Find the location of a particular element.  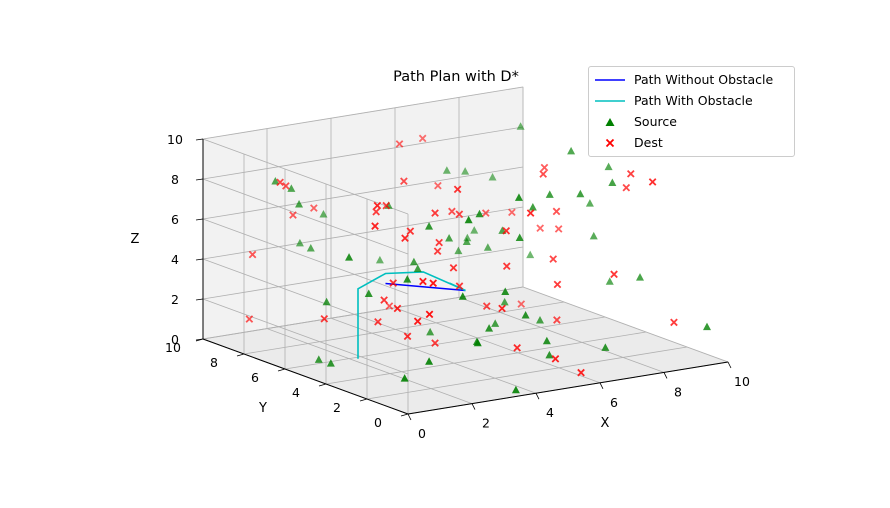

z-tick-label: 4 is located at coordinates (175, 259).